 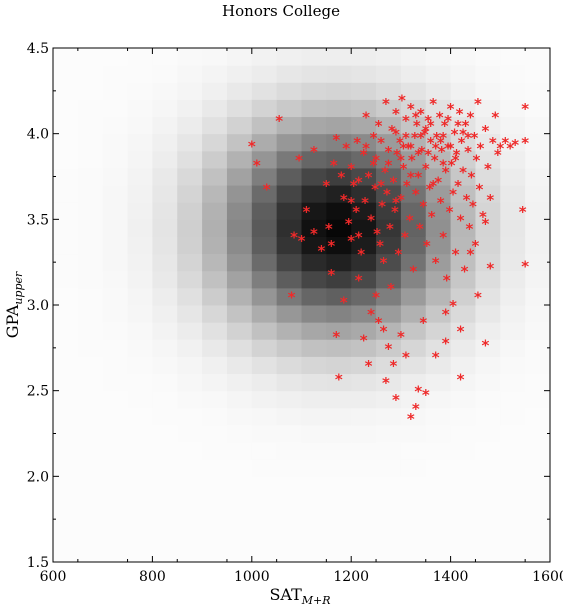 What do you see at coordinates (14, 304) in the screenshot?
I see `y-axis-label: GPAupper` at bounding box center [14, 304].